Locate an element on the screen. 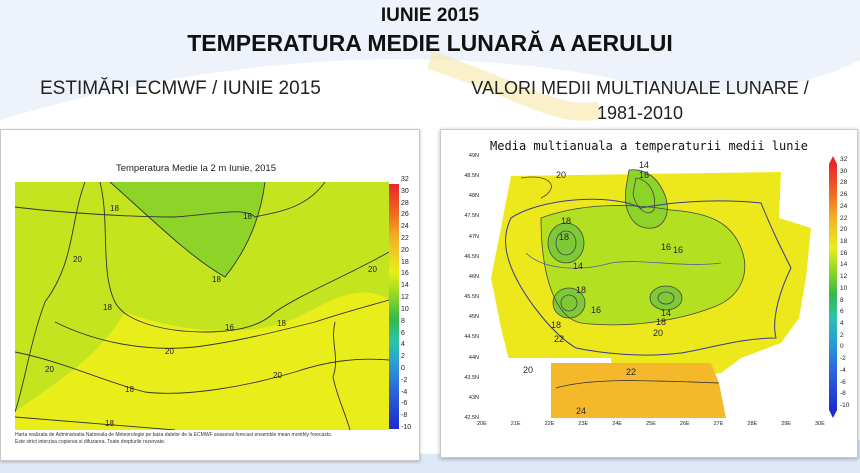 The width and height of the screenshot is (860, 473). left-map-subtitle: ESTIMĂRI ECMWF / IUNIE 2015 is located at coordinates (180, 88).